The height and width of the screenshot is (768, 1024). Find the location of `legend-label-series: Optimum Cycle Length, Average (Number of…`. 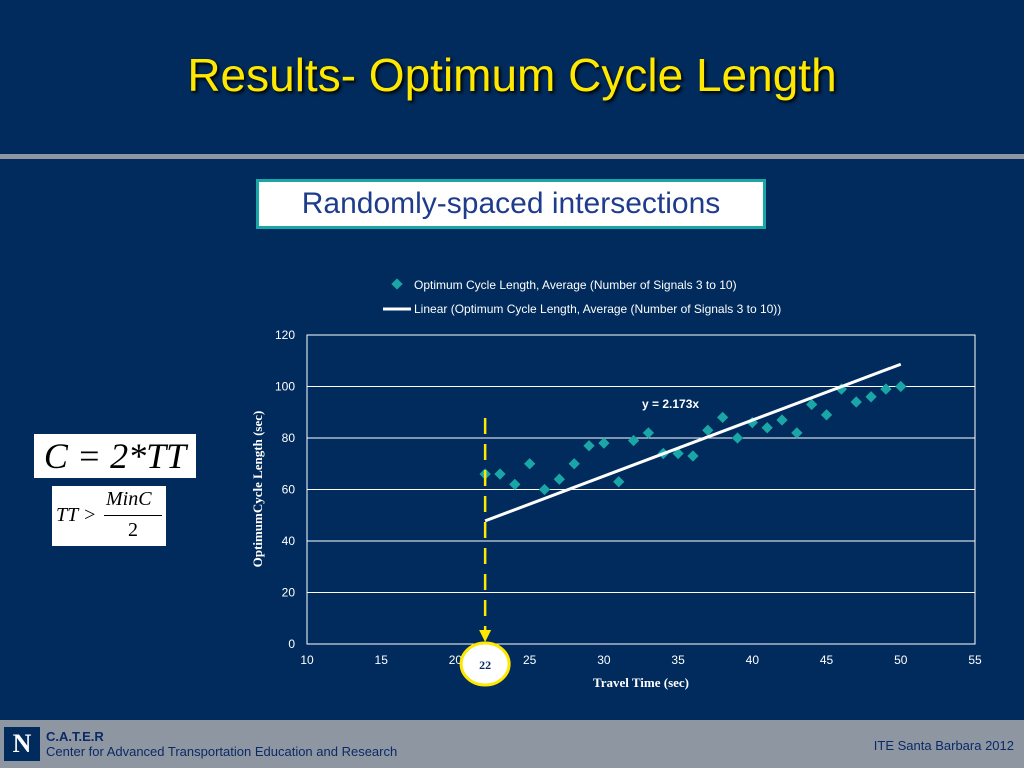

legend-label-series: Optimum Cycle Length, Average (Number of… is located at coordinates (575, 285).